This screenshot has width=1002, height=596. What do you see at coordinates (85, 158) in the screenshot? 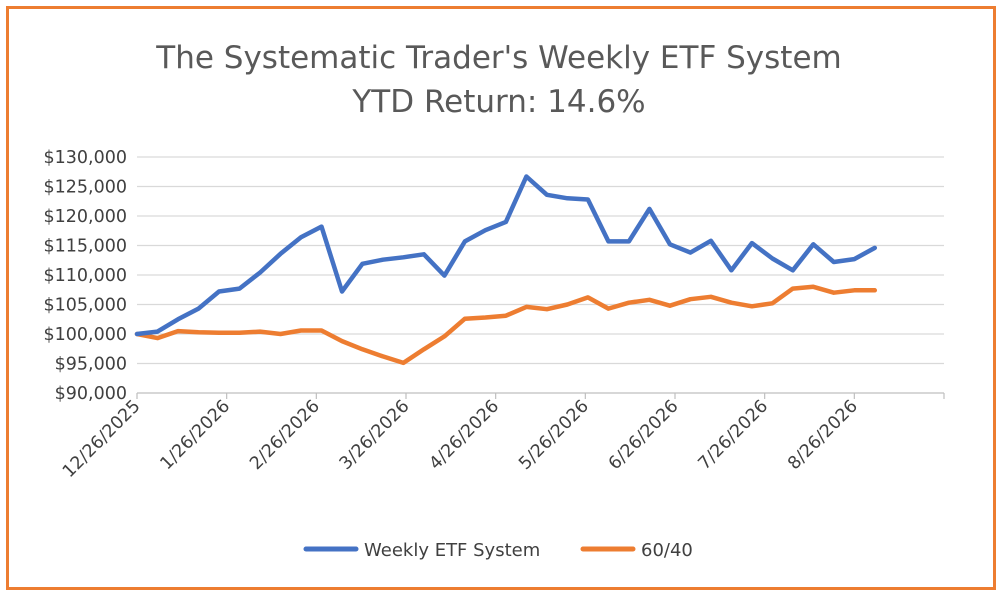
I see `y-tick-label: $130,000` at bounding box center [85, 158].